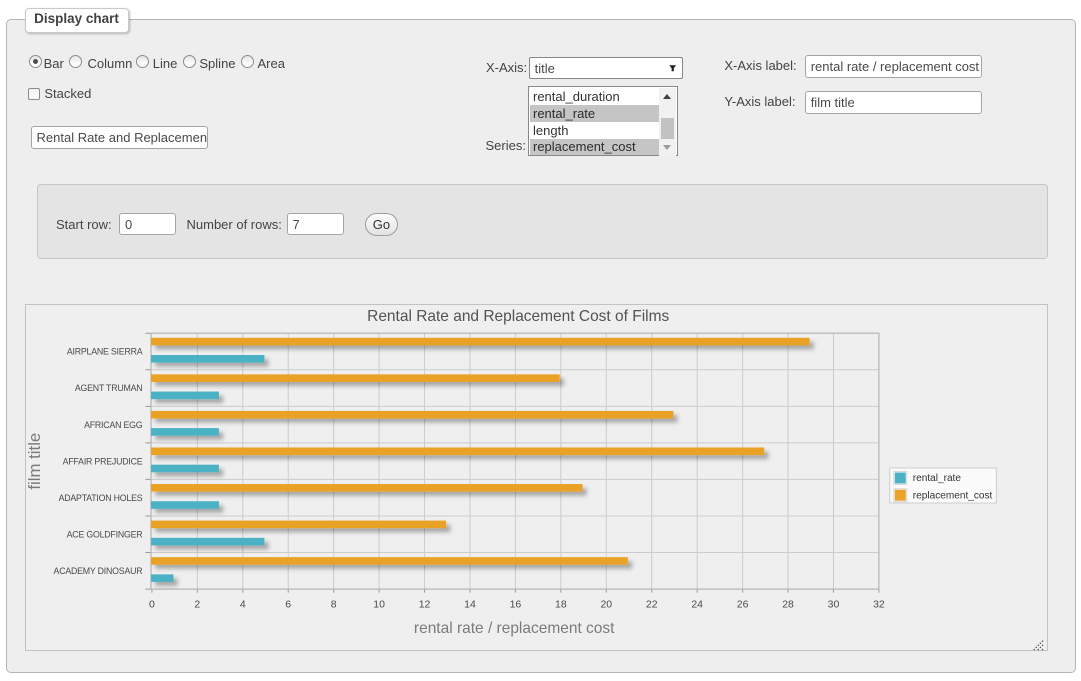 This screenshot has width=1081, height=681. Describe the element at coordinates (936, 478) in the screenshot. I see `svg-text: rental_rate` at that location.